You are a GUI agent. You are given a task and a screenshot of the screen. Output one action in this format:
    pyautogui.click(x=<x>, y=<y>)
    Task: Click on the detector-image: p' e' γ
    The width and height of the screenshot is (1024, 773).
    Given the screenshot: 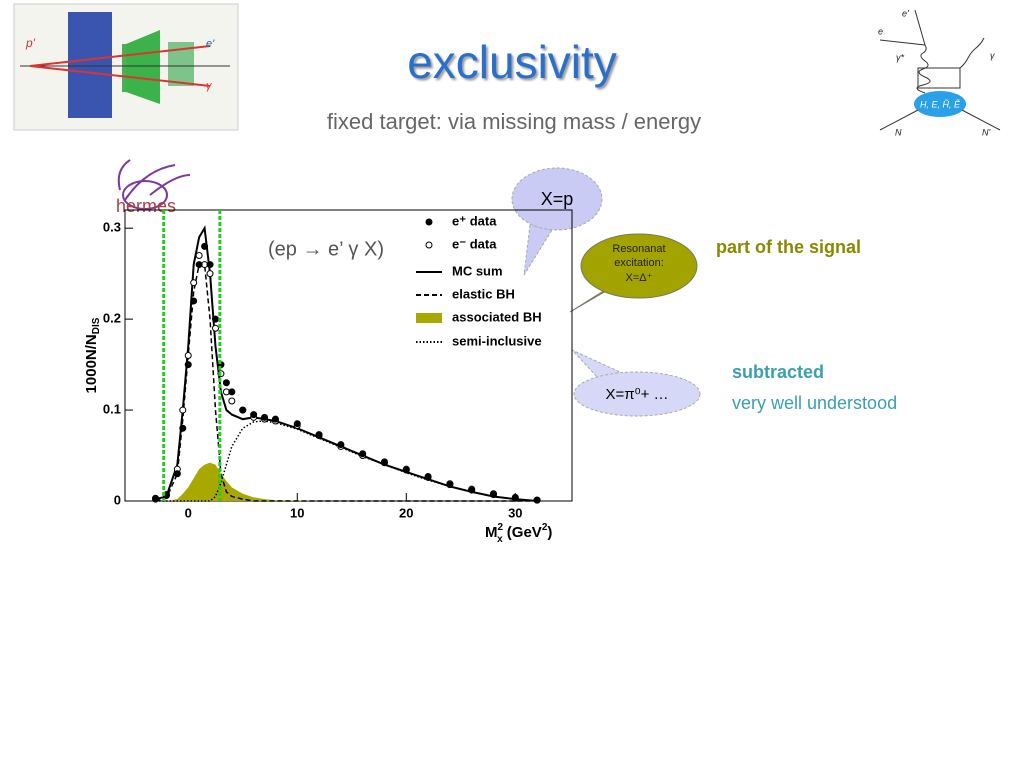 What is the action you would take?
    pyautogui.click(x=126, y=67)
    